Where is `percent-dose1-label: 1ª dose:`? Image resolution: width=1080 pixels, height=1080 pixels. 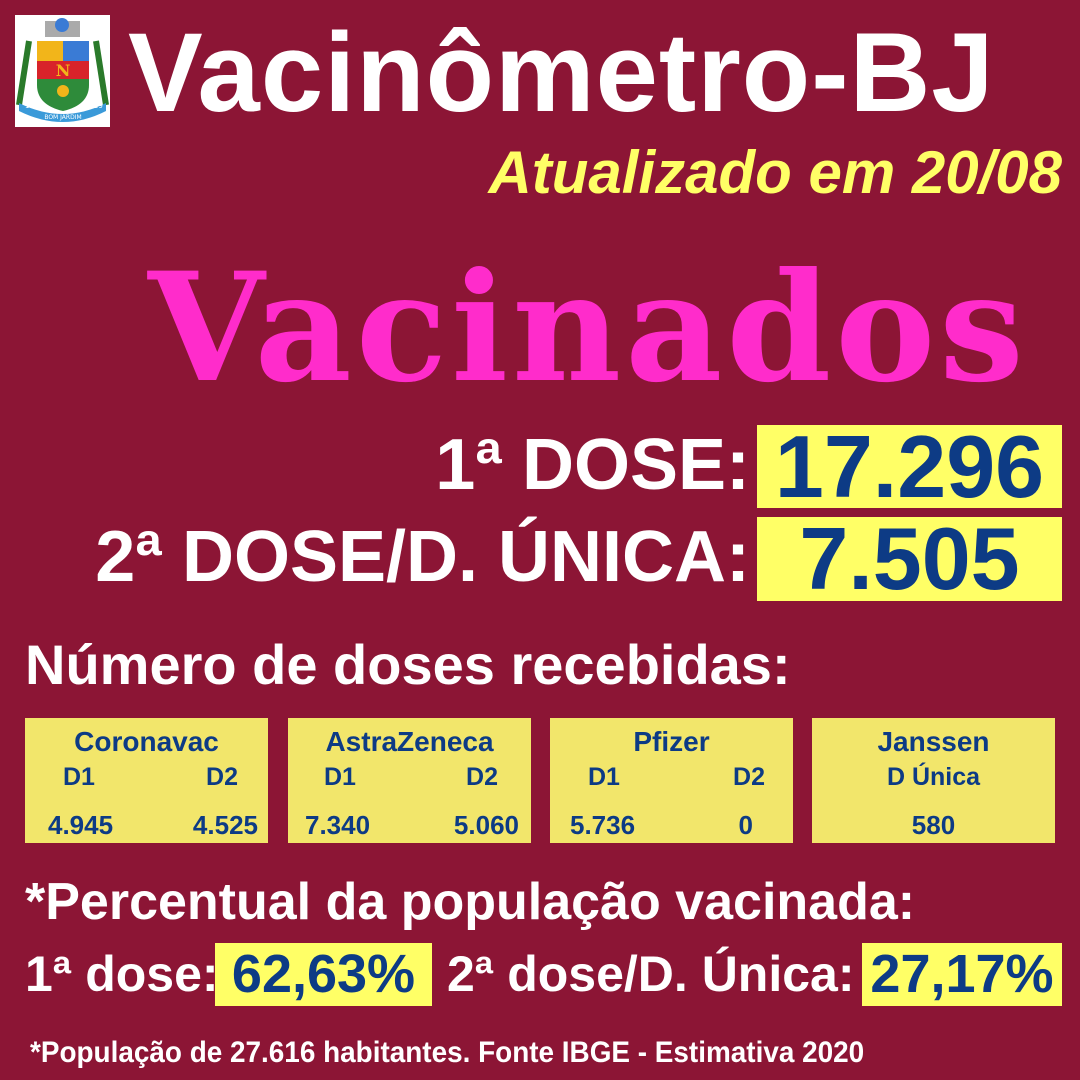
percent-dose1-label: 1ª dose: is located at coordinates (122, 974).